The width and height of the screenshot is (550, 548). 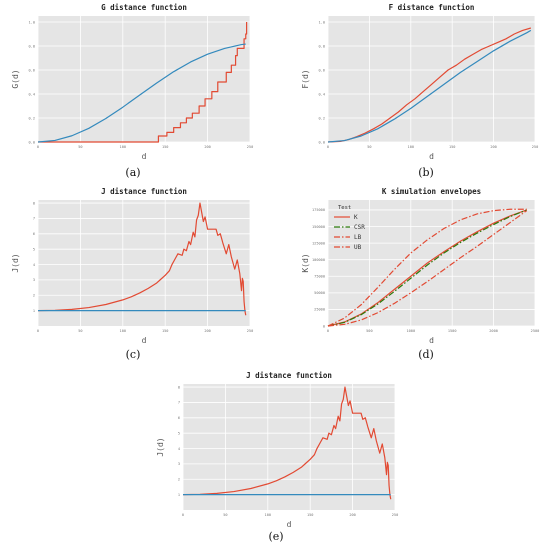 I want to click on y-axis-label: K(d), so click(x=305, y=262).